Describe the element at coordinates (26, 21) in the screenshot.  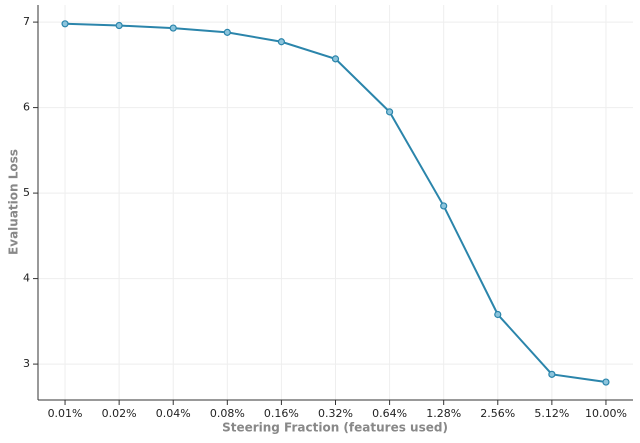
I see `y-tick-label: 7` at that location.